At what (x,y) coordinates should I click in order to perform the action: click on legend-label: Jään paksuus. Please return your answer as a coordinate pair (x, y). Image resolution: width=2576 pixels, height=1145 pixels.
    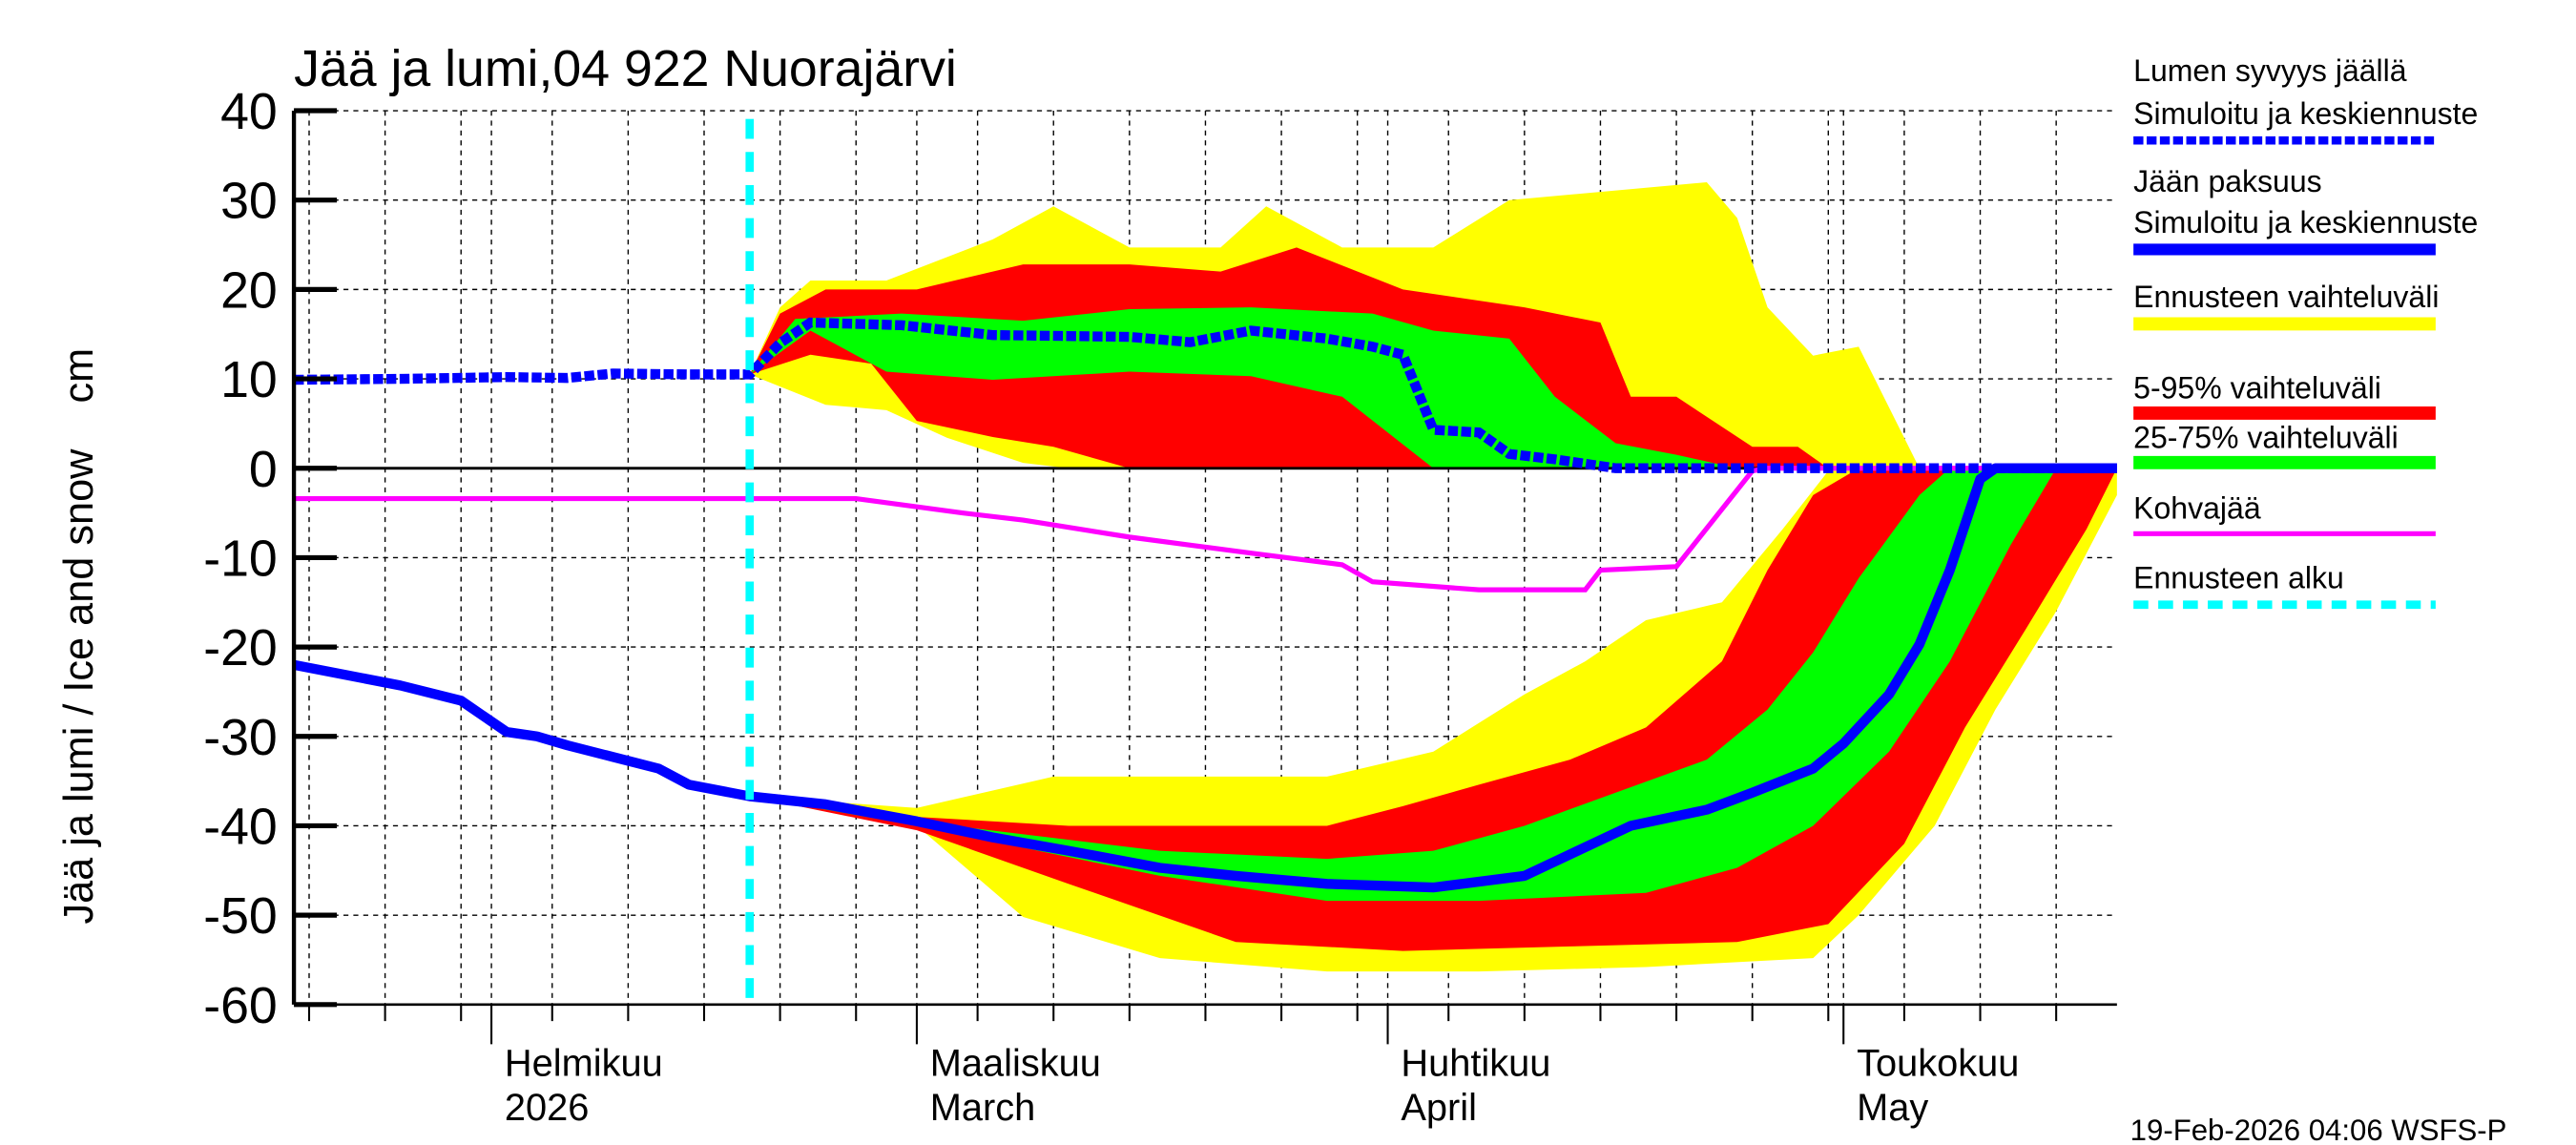
    Looking at the image, I should click on (2227, 181).